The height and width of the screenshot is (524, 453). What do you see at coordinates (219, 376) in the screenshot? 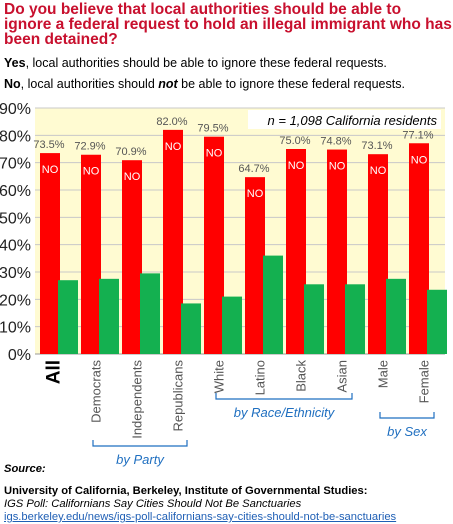
I see `x-tick-label: White` at bounding box center [219, 376].